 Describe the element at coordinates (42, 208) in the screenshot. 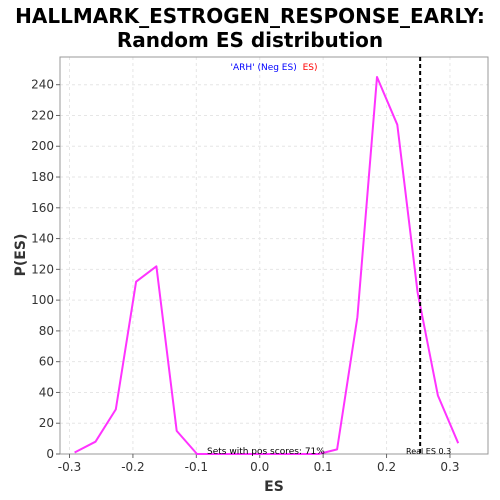

I see `y-tick-label: 160` at that location.